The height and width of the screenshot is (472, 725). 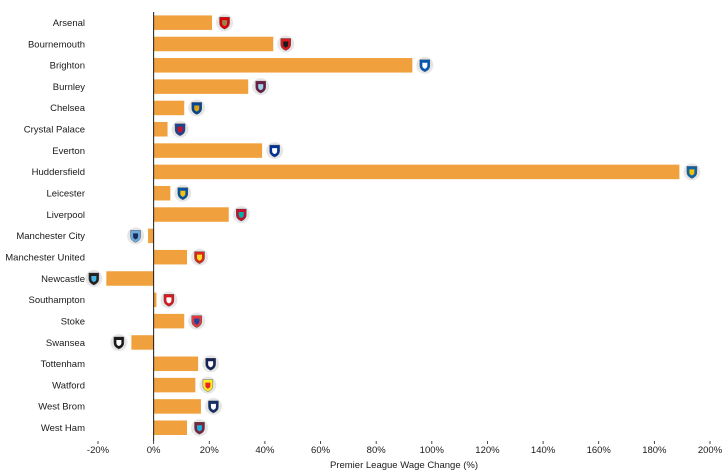 I want to click on west-ham-crest-icon, so click(x=200, y=428).